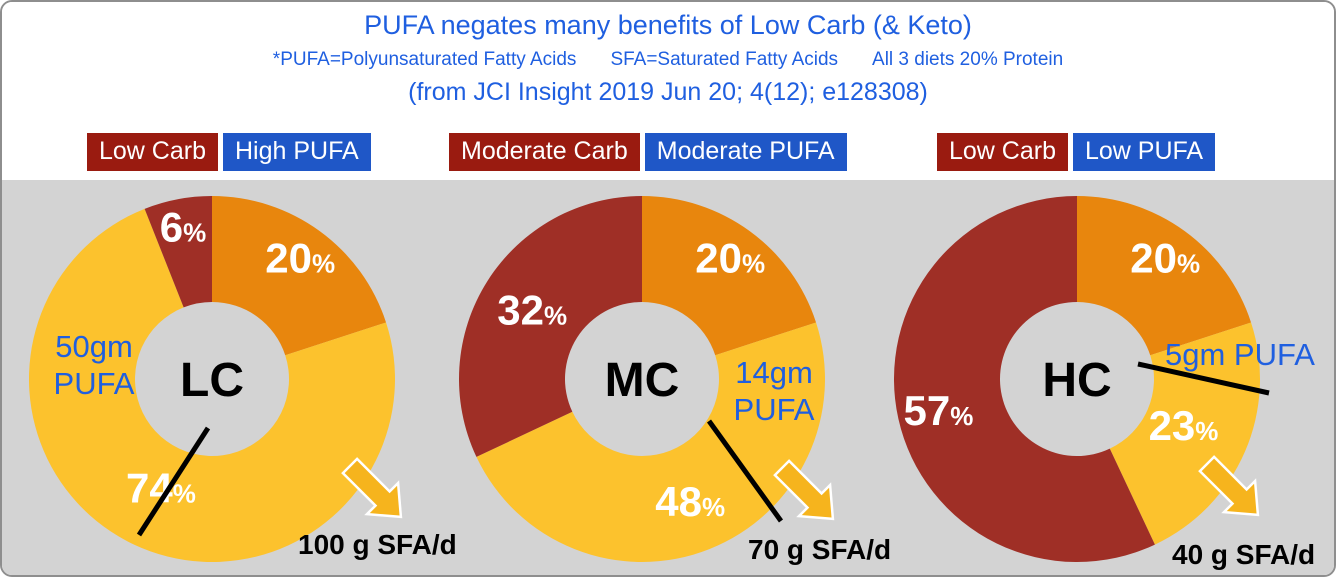 The height and width of the screenshot is (577, 1336). I want to click on sfa-amount-label-mc: 70 g SFA/d, so click(820, 549).